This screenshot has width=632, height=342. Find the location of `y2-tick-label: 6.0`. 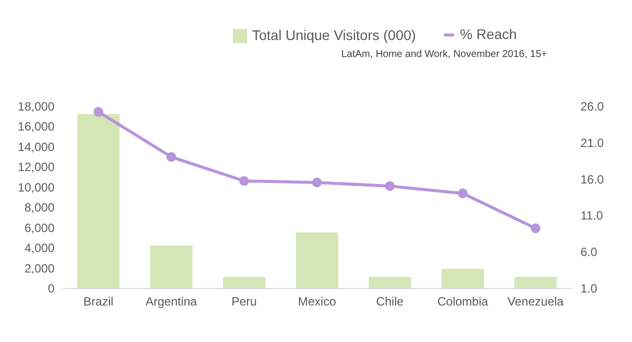

y2-tick-label: 6.0 is located at coordinates (589, 252).